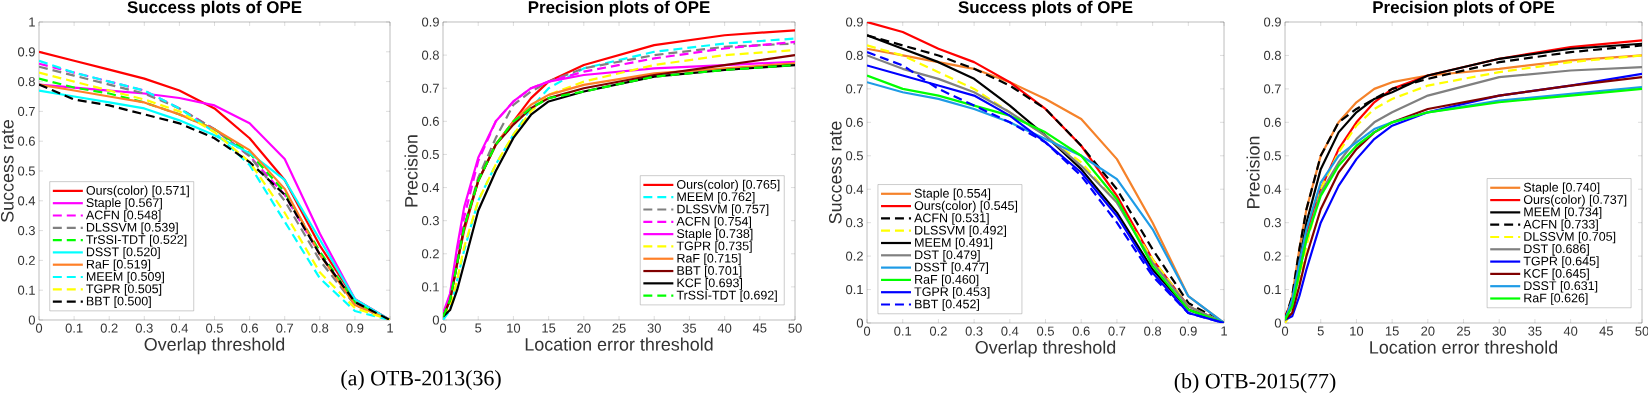 This screenshot has height=404, width=1648. Describe the element at coordinates (835, 172) in the screenshot. I see `y-axis-title: Success rate` at that location.